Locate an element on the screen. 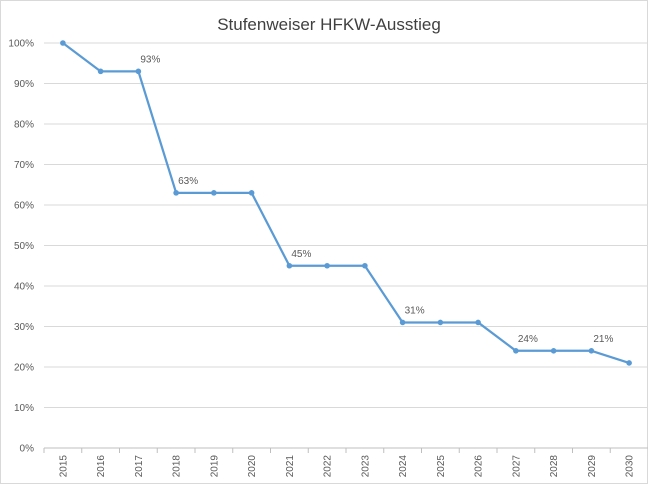 This screenshot has width=648, height=484. y-axis-ticks: 0% 10% 20% 30% 40% 50% 60% 70% 80% 90% 100% is located at coordinates (21, 247).